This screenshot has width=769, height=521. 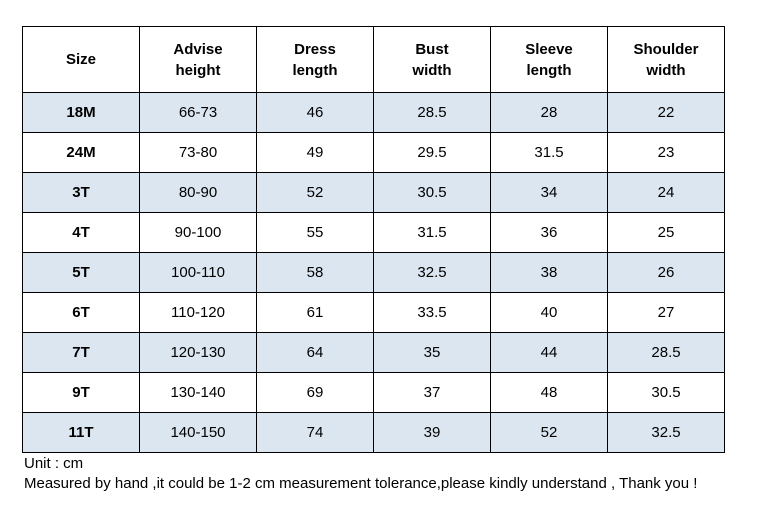 What do you see at coordinates (315, 352) in the screenshot?
I see `cell-dress-length: 64` at bounding box center [315, 352].